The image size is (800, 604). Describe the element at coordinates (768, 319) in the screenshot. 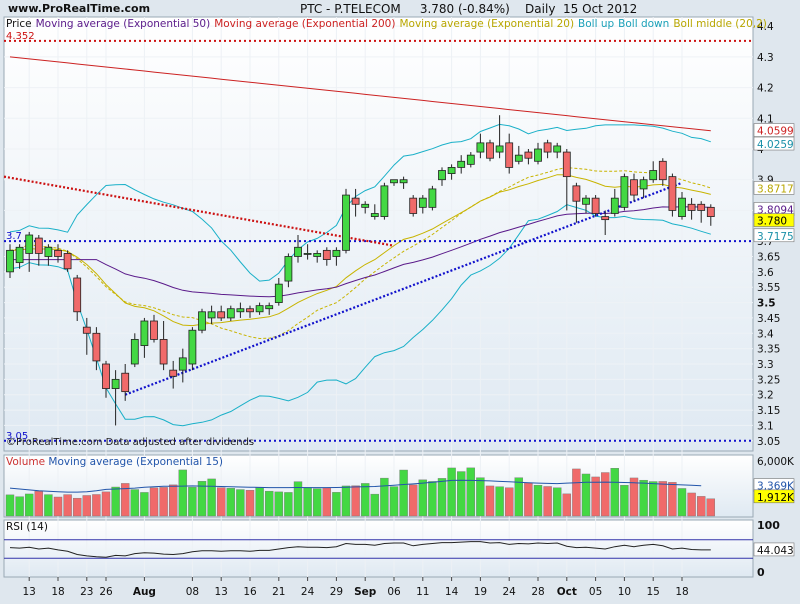

I see `y-tick-label: 3.45` at that location.